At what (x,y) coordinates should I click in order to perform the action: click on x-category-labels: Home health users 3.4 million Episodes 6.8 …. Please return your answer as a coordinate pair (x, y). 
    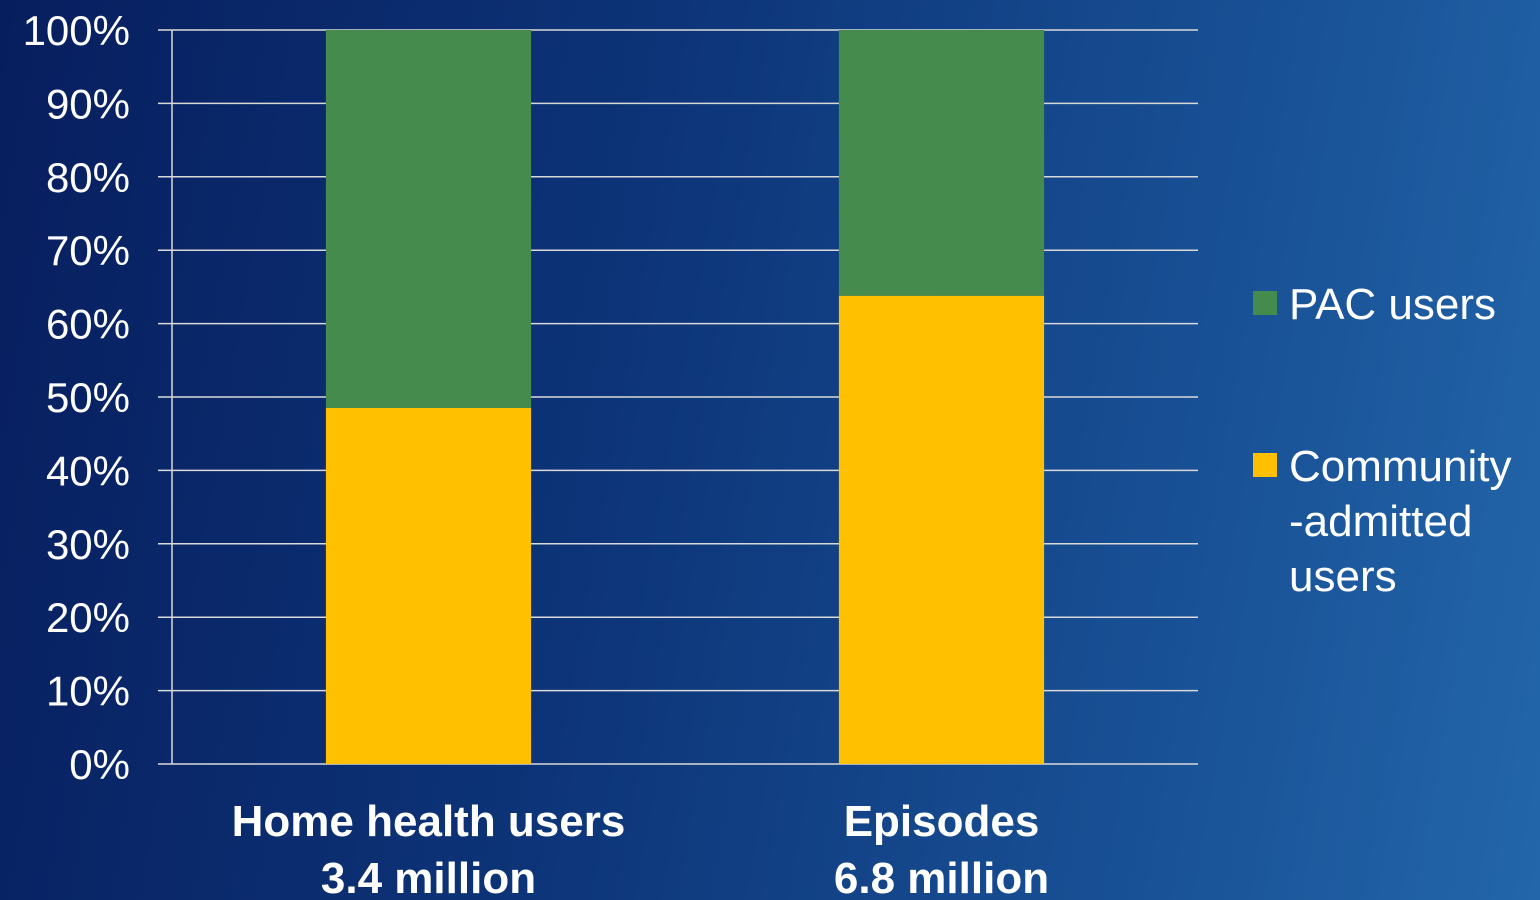
    Looking at the image, I should click on (640, 848).